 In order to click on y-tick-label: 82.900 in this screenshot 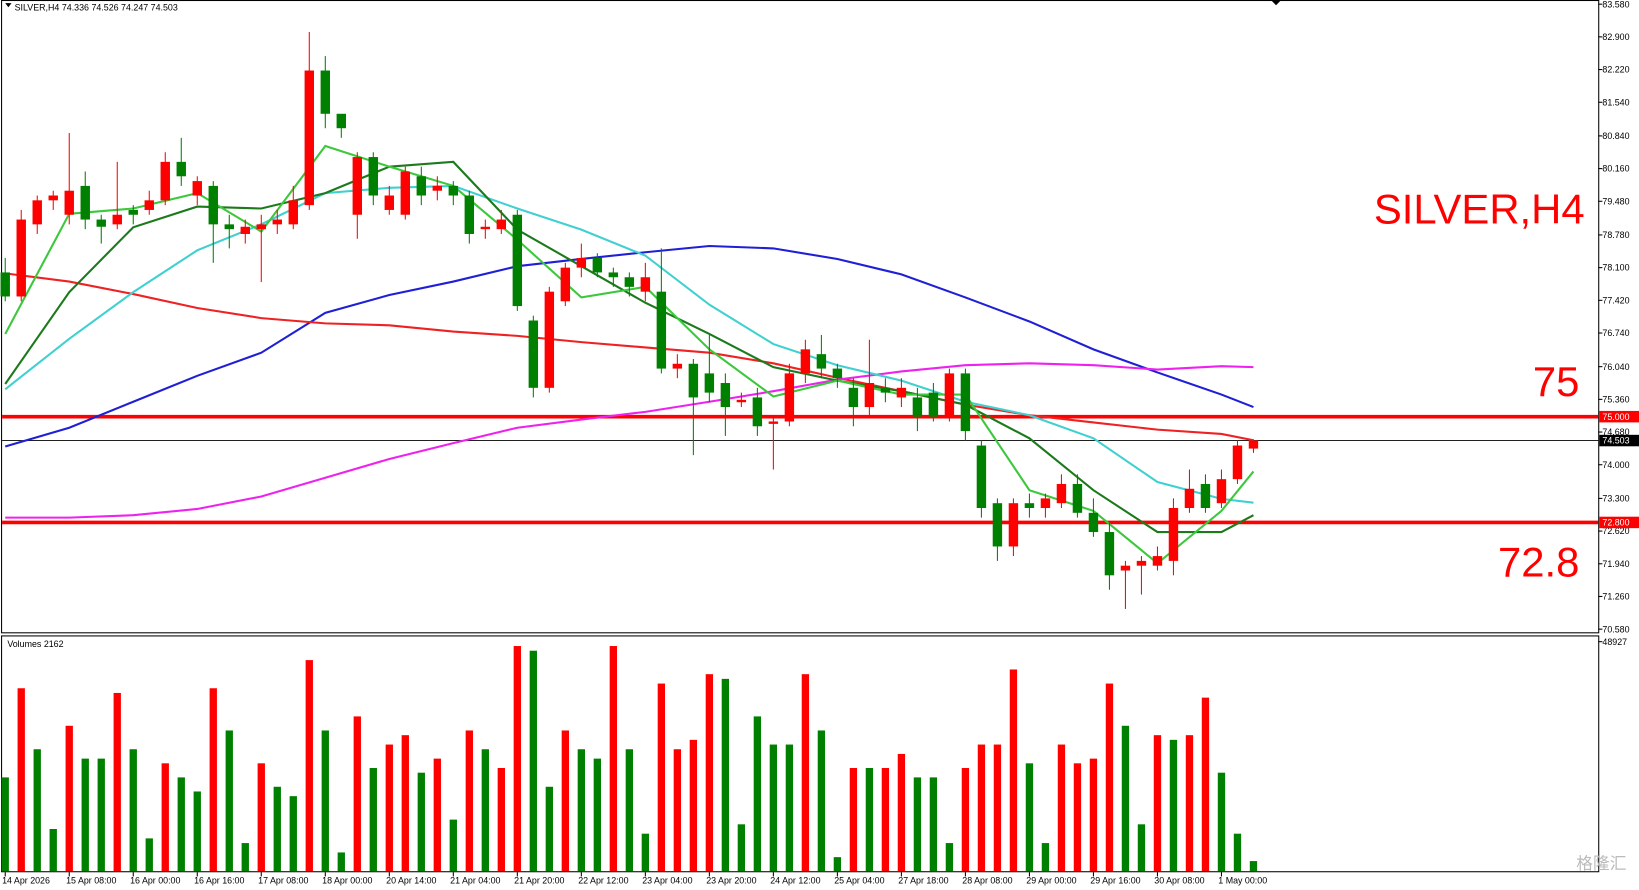, I will do `click(1615, 37)`.